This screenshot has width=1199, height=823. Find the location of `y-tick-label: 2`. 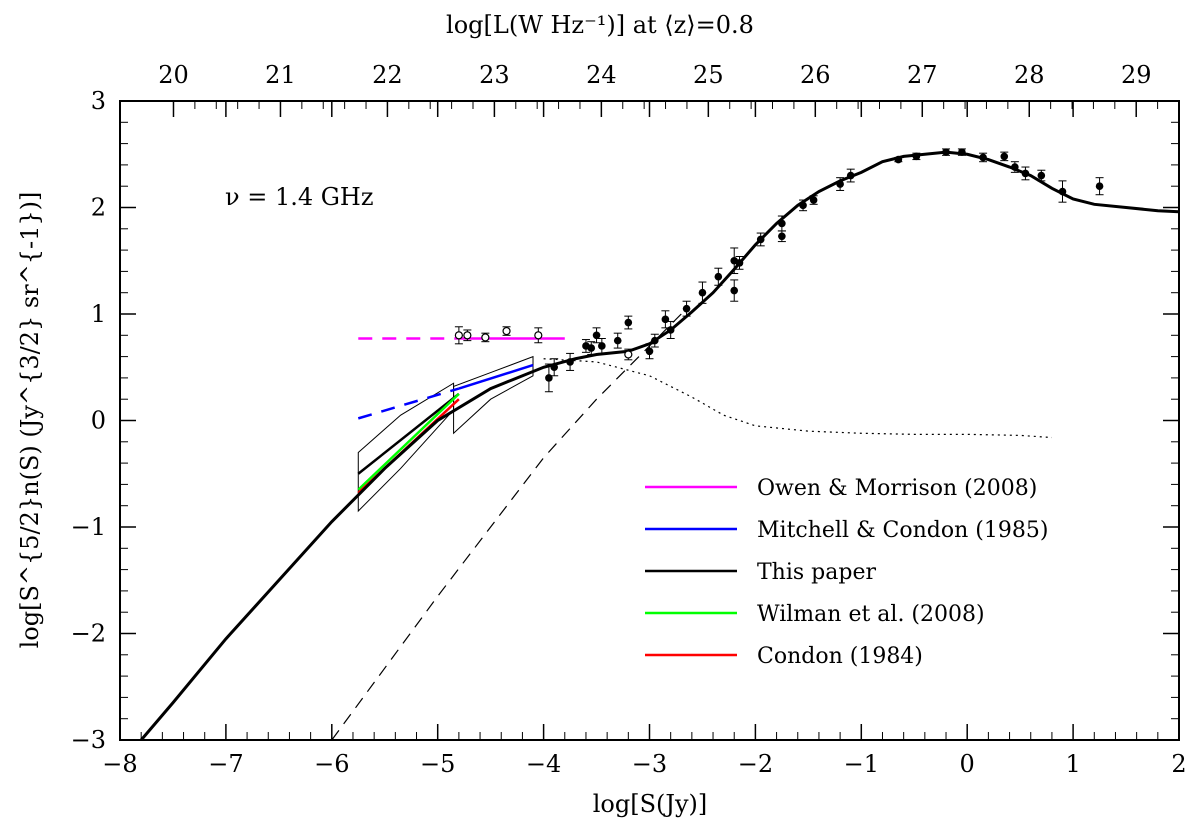

y-tick-label: 2 is located at coordinates (98, 208).